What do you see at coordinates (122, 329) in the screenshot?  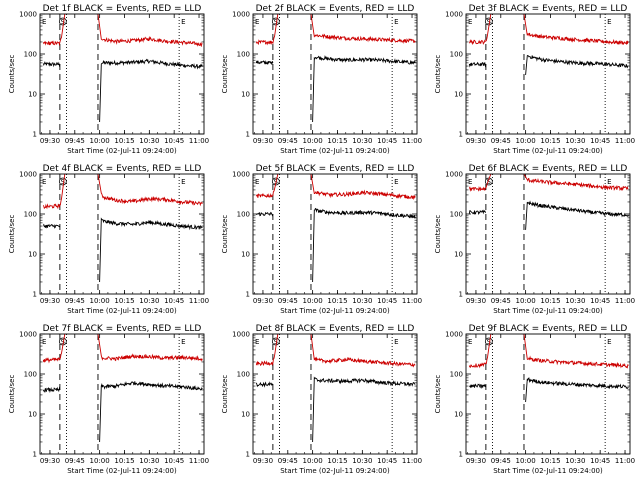 I see `panel-title: Det 7f BLACK = Events, RED = LLD` at bounding box center [122, 329].